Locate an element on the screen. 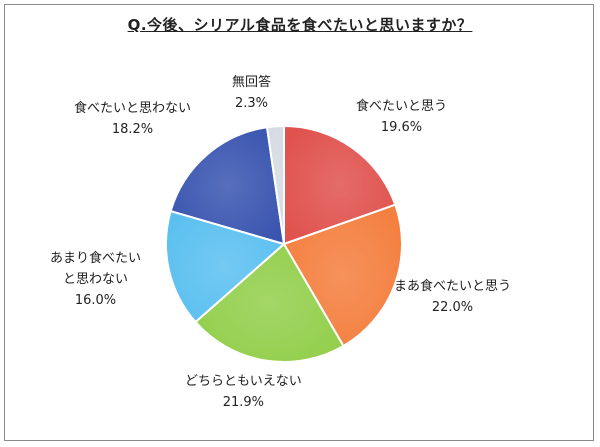  label-want-to-eat: 食べたいと思う 19.6% is located at coordinates (402, 117).